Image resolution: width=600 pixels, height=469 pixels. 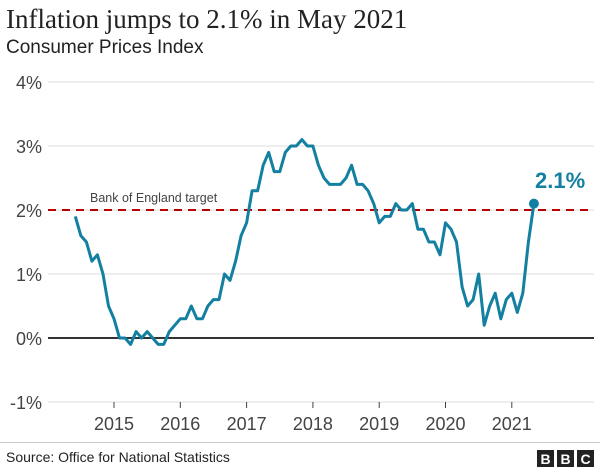 What do you see at coordinates (207, 19) in the screenshot?
I see `chart-title: Inflation jumps to 2.1% in May 2021` at bounding box center [207, 19].